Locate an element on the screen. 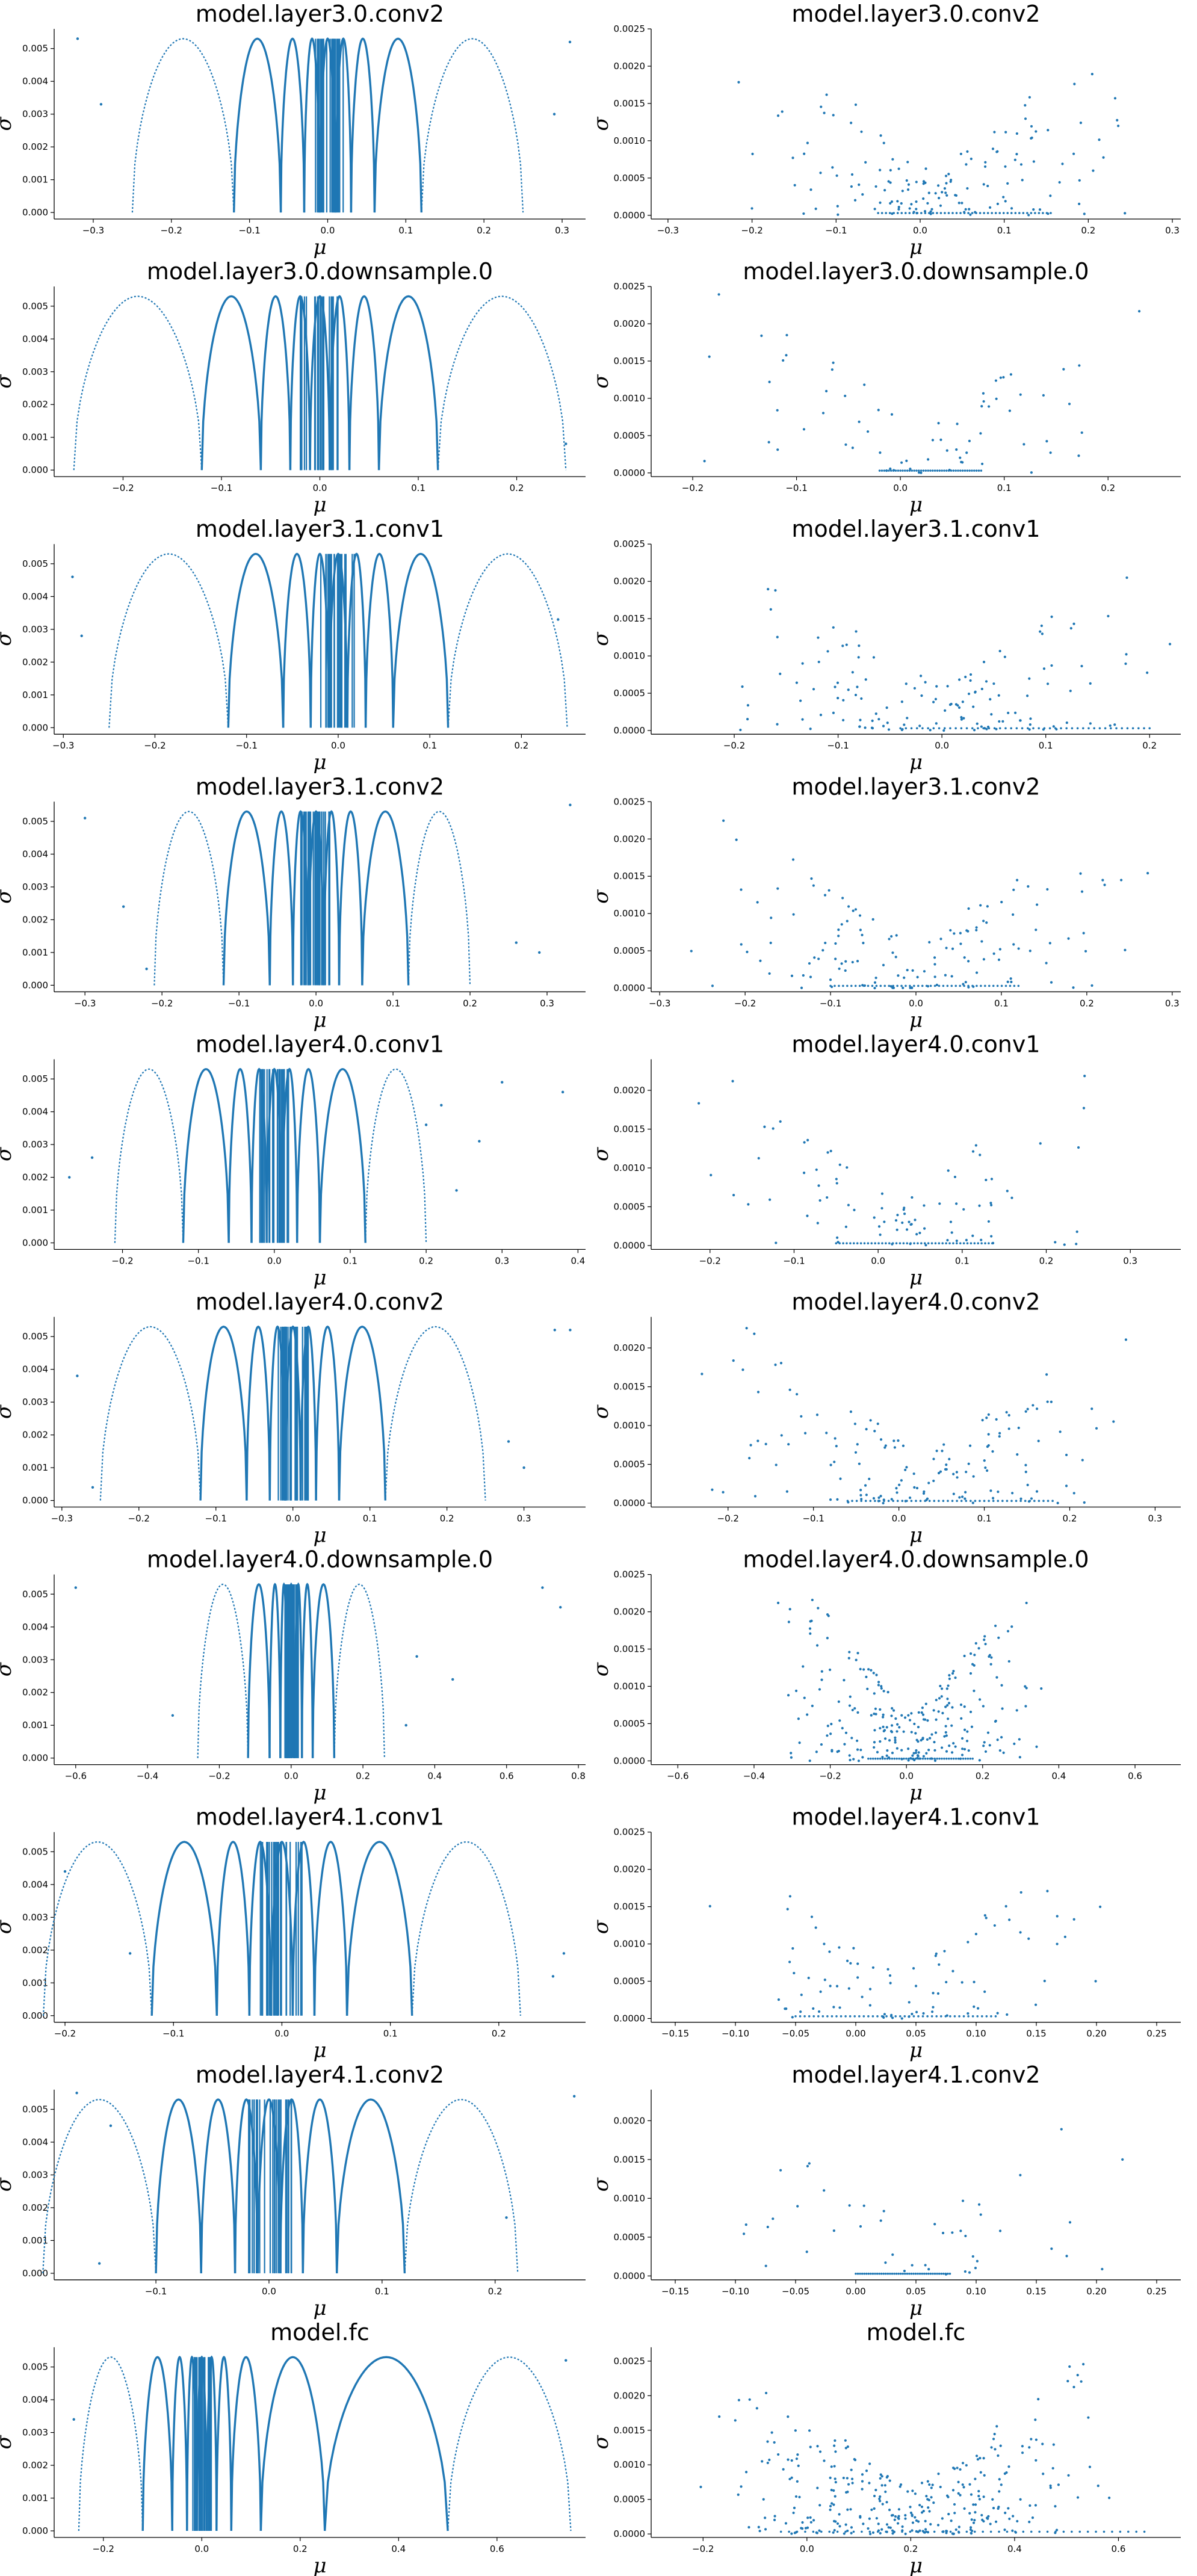 Image resolution: width=1197 pixels, height=2576 pixels. y-tick-label: 0.000 is located at coordinates (35, 985).